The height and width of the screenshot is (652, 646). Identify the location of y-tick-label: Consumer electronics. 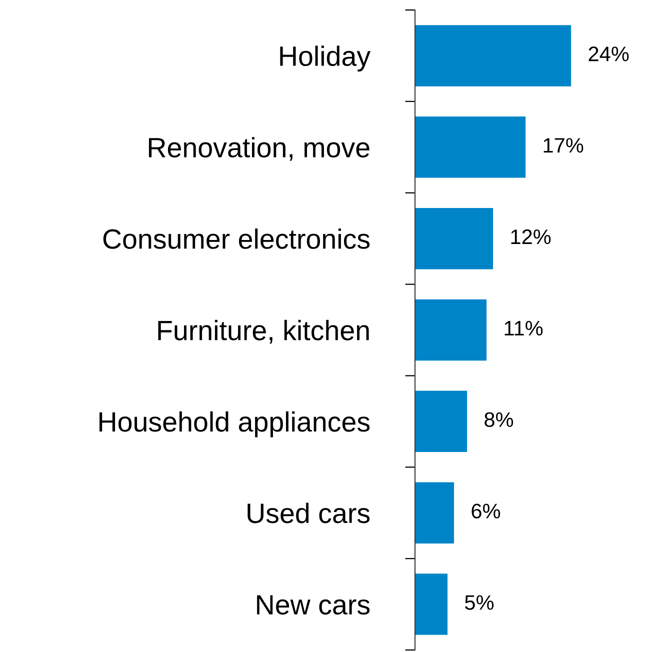
(236, 238).